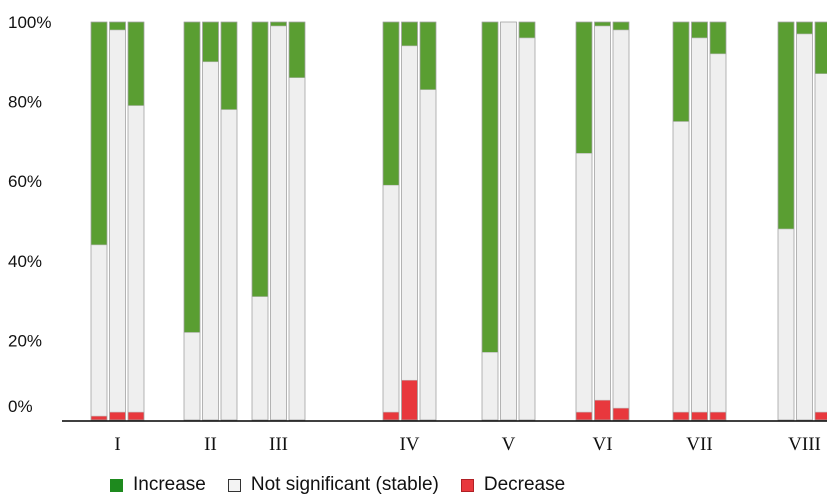 This screenshot has width=827, height=499. I want to click on bar-group-I, so click(117, 221).